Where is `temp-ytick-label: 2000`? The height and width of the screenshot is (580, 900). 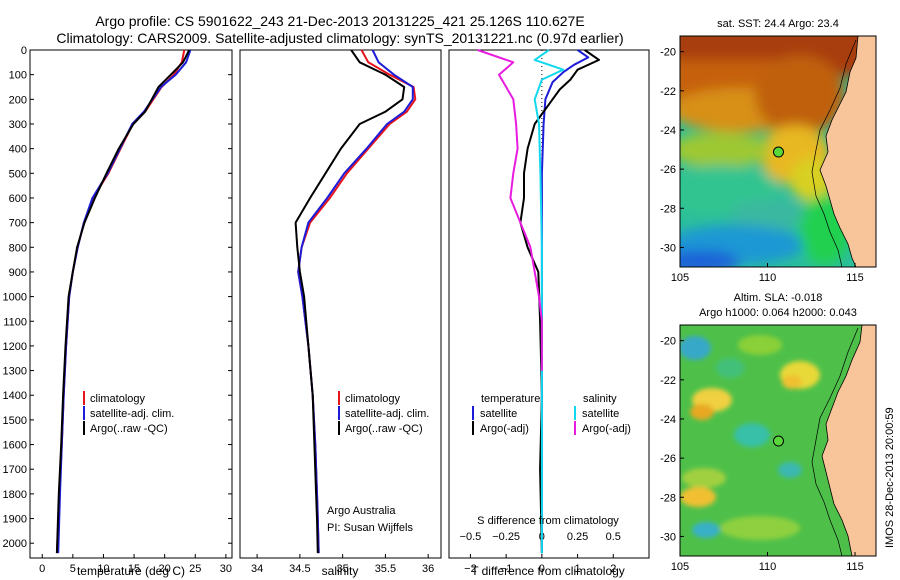
temp-ytick-label: 2000 is located at coordinates (15, 544).